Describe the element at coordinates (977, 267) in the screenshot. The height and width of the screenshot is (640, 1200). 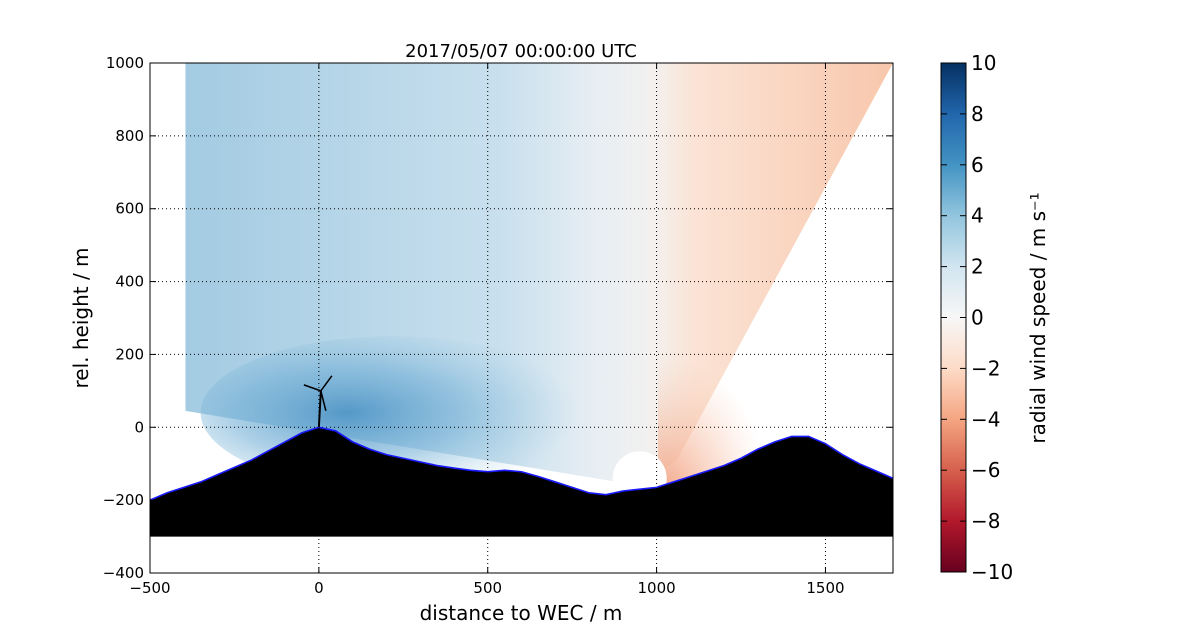
I see `colorbar-tick-label: 2` at that location.